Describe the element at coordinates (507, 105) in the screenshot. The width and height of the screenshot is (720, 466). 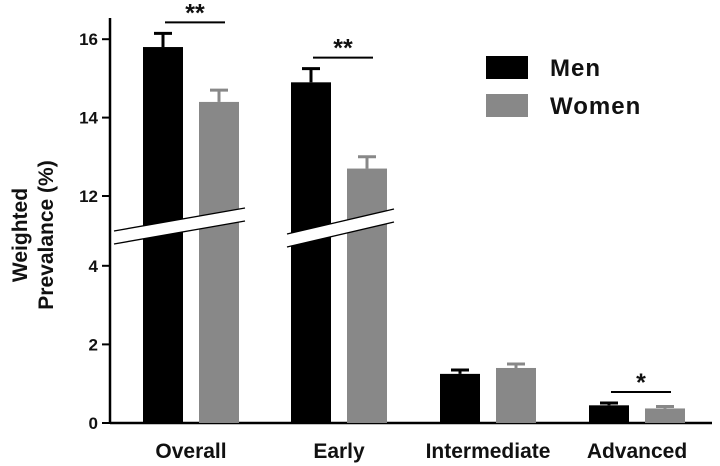
I see `legend-swatch-women` at that location.